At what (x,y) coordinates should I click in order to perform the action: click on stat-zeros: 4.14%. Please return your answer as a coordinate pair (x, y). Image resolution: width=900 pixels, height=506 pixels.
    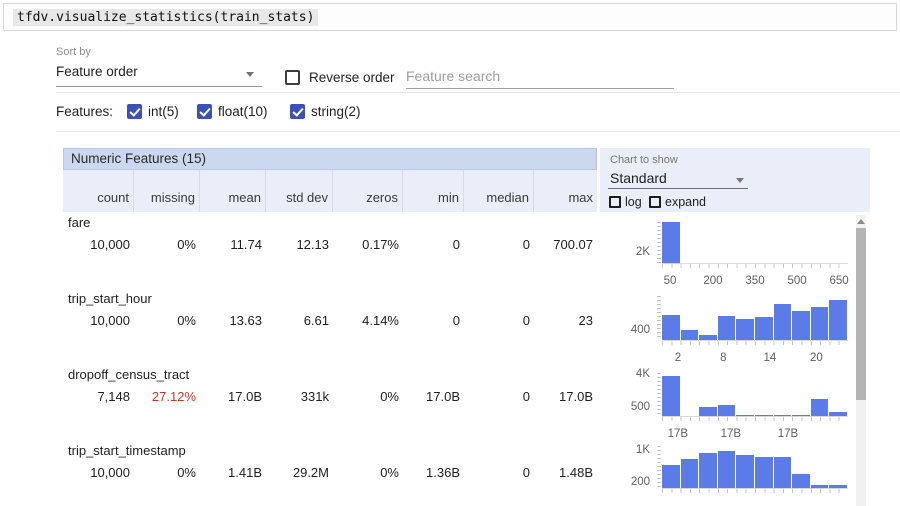
    Looking at the image, I should click on (380, 320).